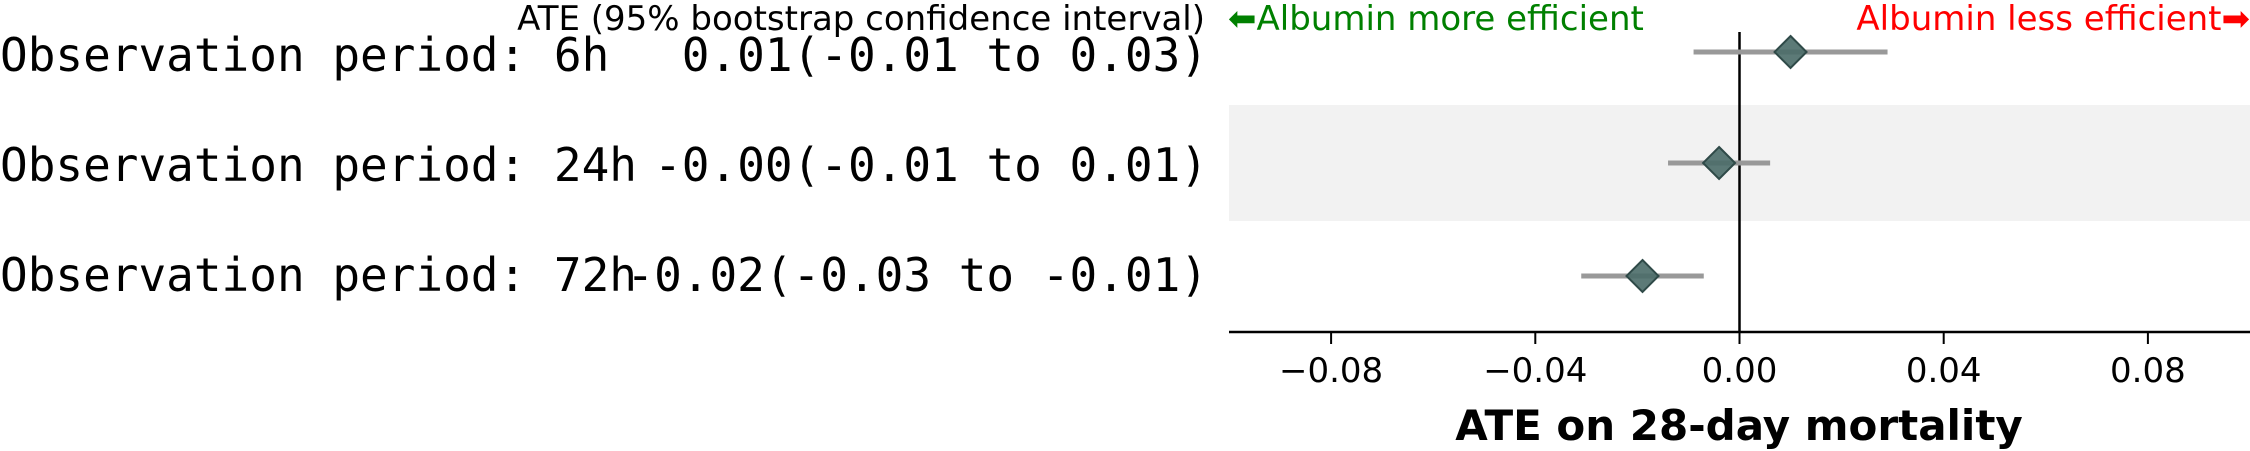  I want to click on row-estimate-text: -0.02(-0.03 to -0.01), so click(917, 275).